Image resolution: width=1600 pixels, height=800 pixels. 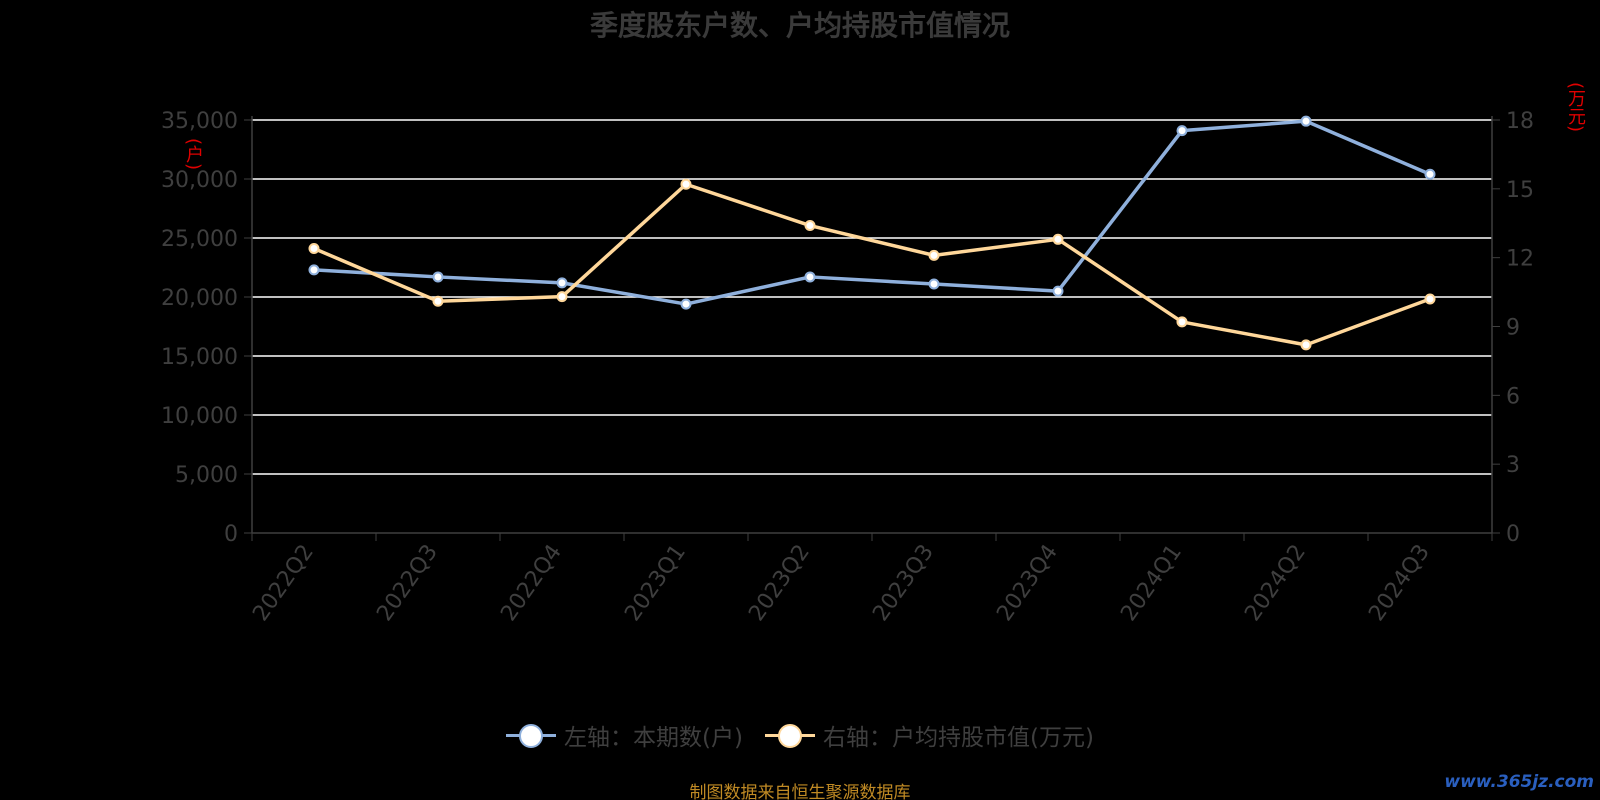 What do you see at coordinates (799, 25) in the screenshot?
I see `chart-title: 季度股东户数、户均持股市值情况` at bounding box center [799, 25].